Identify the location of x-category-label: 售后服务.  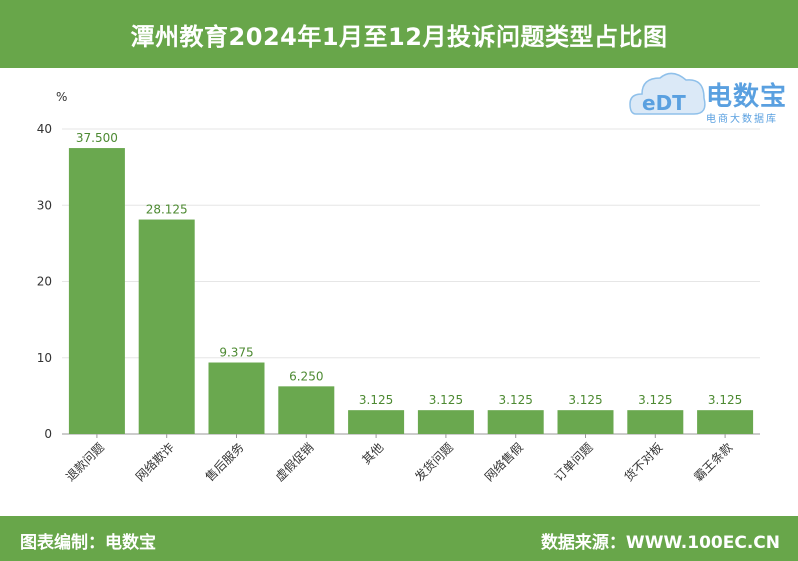
(224, 462).